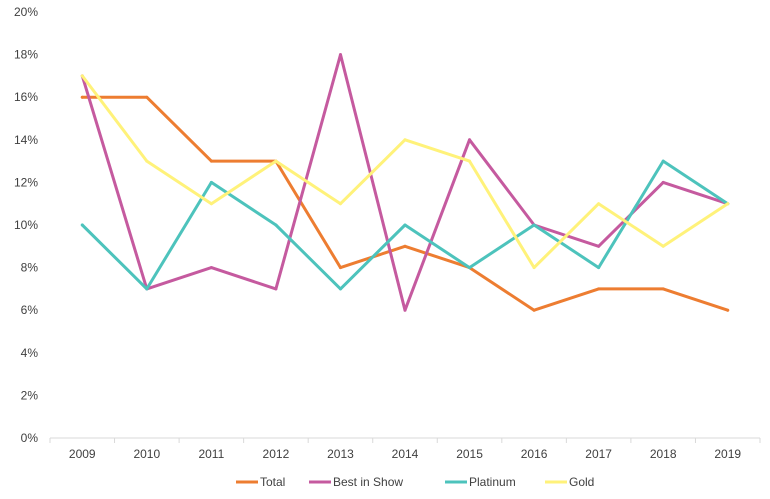 This screenshot has width=770, height=499. What do you see at coordinates (534, 454) in the screenshot?
I see `x-tick-label: 2016` at bounding box center [534, 454].